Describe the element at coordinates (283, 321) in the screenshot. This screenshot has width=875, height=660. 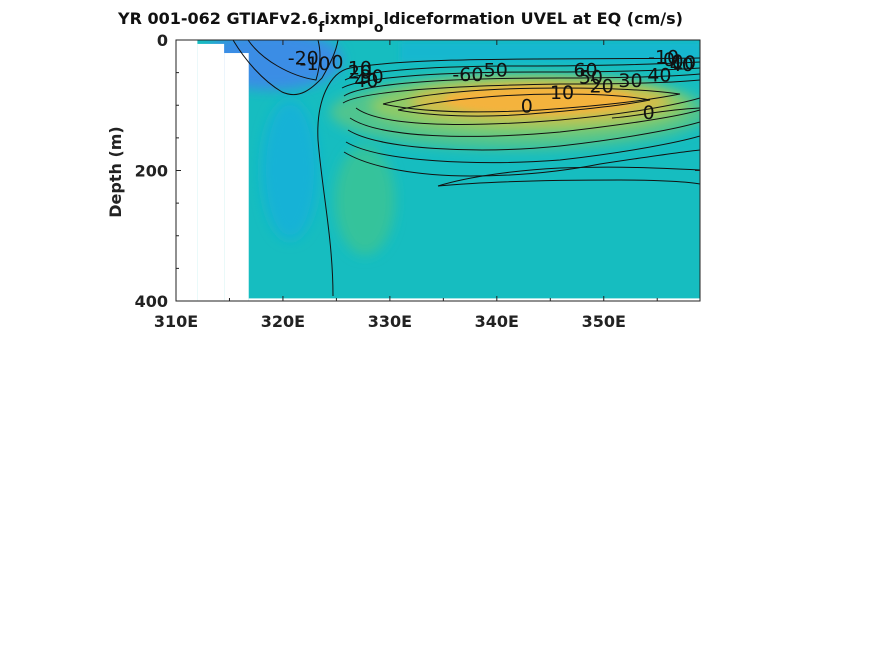
I see `x-tick-label: 320E` at that location.